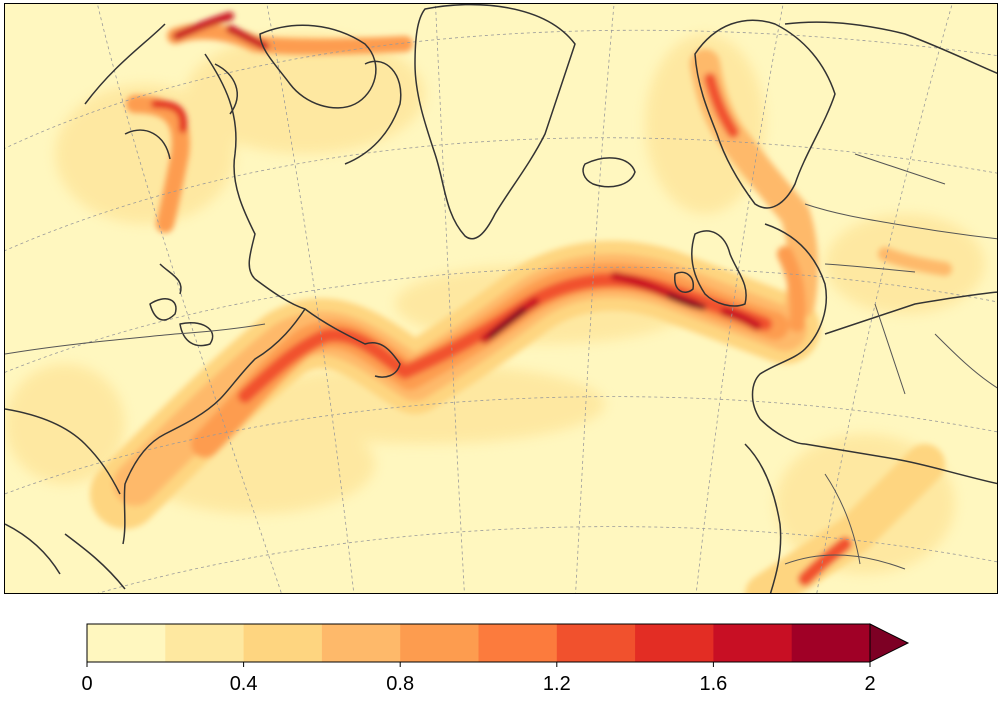 The width and height of the screenshot is (1000, 712). Describe the element at coordinates (869, 684) in the screenshot. I see `colorbar-tick-label: 2` at that location.